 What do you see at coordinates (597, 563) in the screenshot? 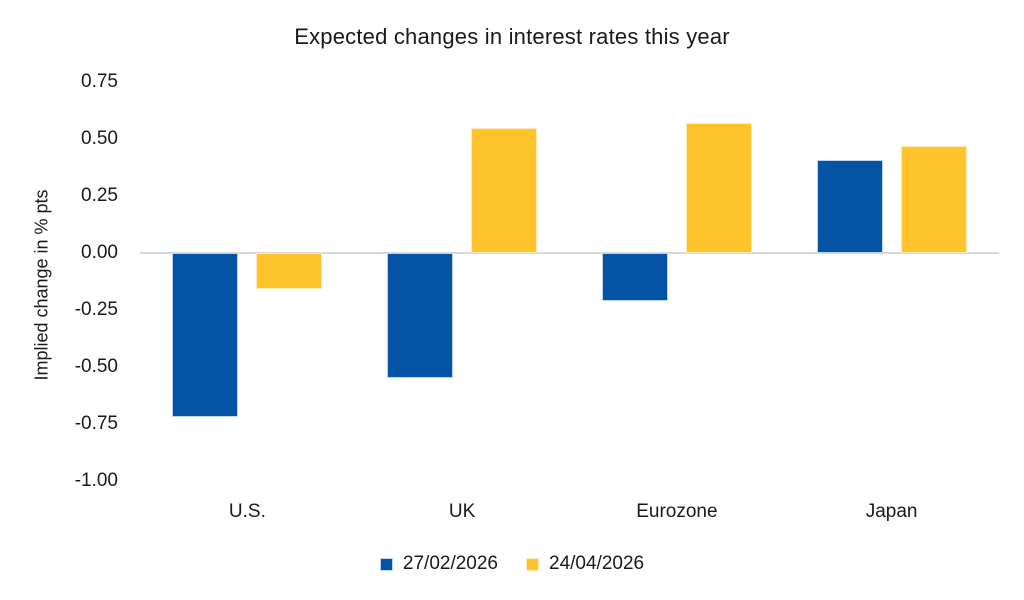
I see `legend-label: 24/04/2026` at bounding box center [597, 563].